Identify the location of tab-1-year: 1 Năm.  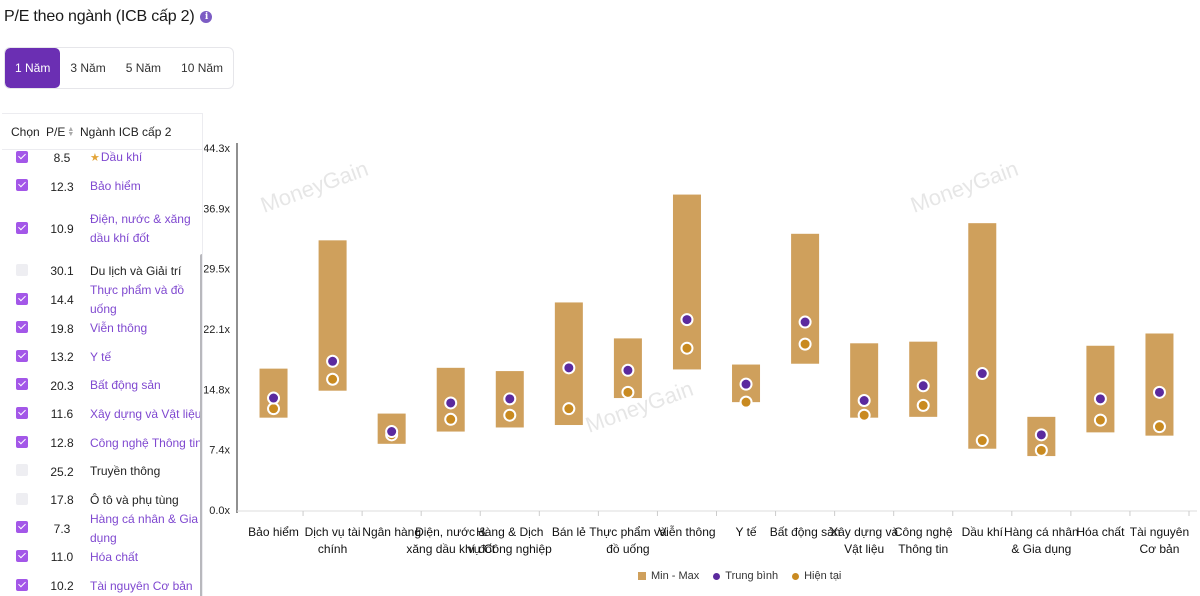
(33, 68).